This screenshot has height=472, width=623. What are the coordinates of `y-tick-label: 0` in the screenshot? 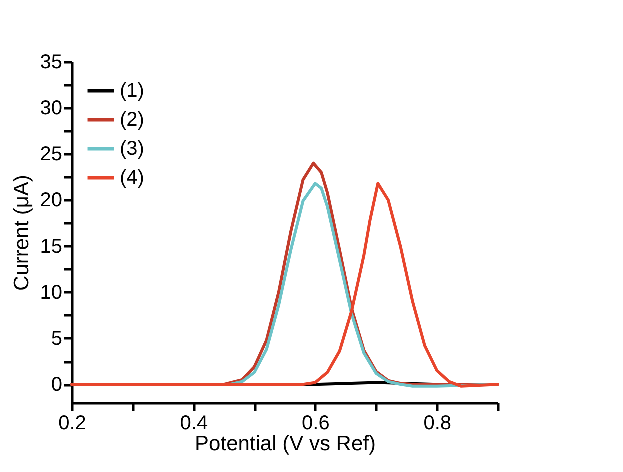 It's located at (56, 385).